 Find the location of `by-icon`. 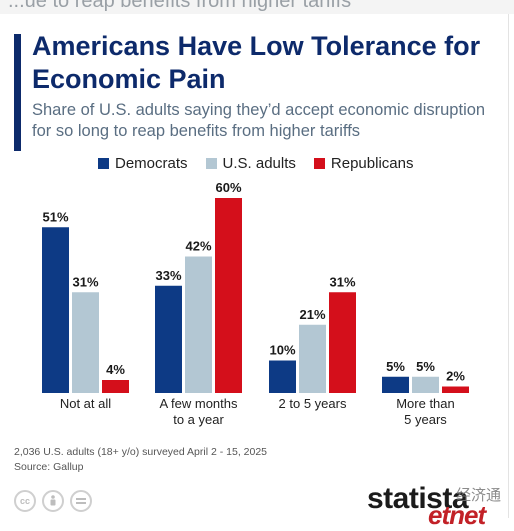

by-icon is located at coordinates (53, 501).